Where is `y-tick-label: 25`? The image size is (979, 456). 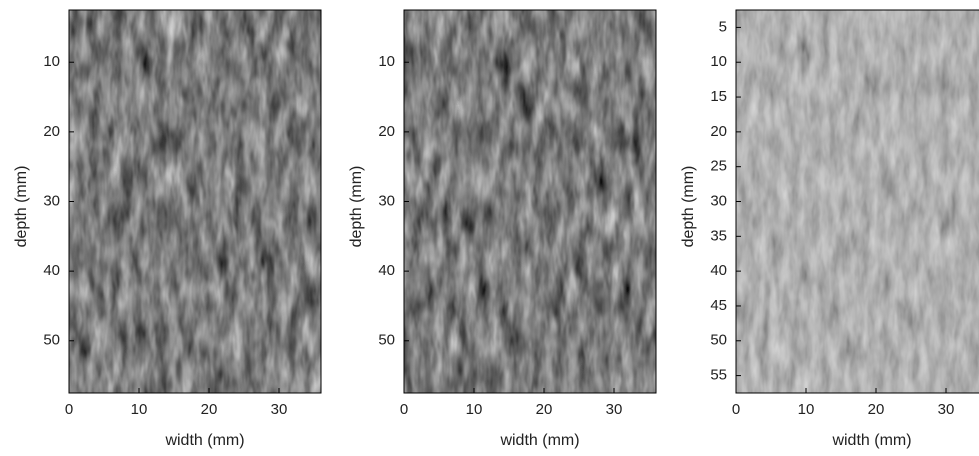
y-tick-label: 25 is located at coordinates (718, 166).